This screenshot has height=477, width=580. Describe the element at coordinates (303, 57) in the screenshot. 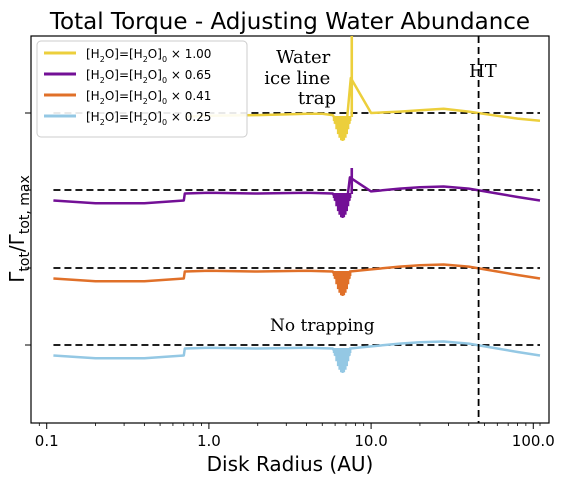

I see `annotation-line-1: Water` at that location.